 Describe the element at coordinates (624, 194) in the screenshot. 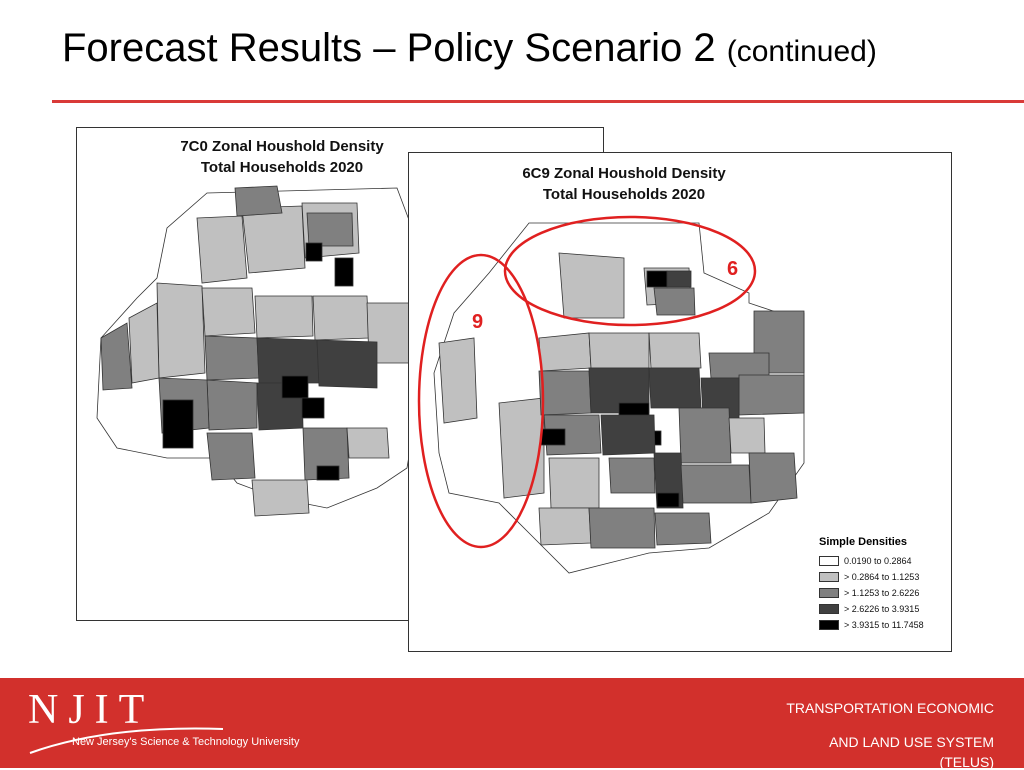

I see `map-6c9-title-line2: Total Households 2020` at that location.